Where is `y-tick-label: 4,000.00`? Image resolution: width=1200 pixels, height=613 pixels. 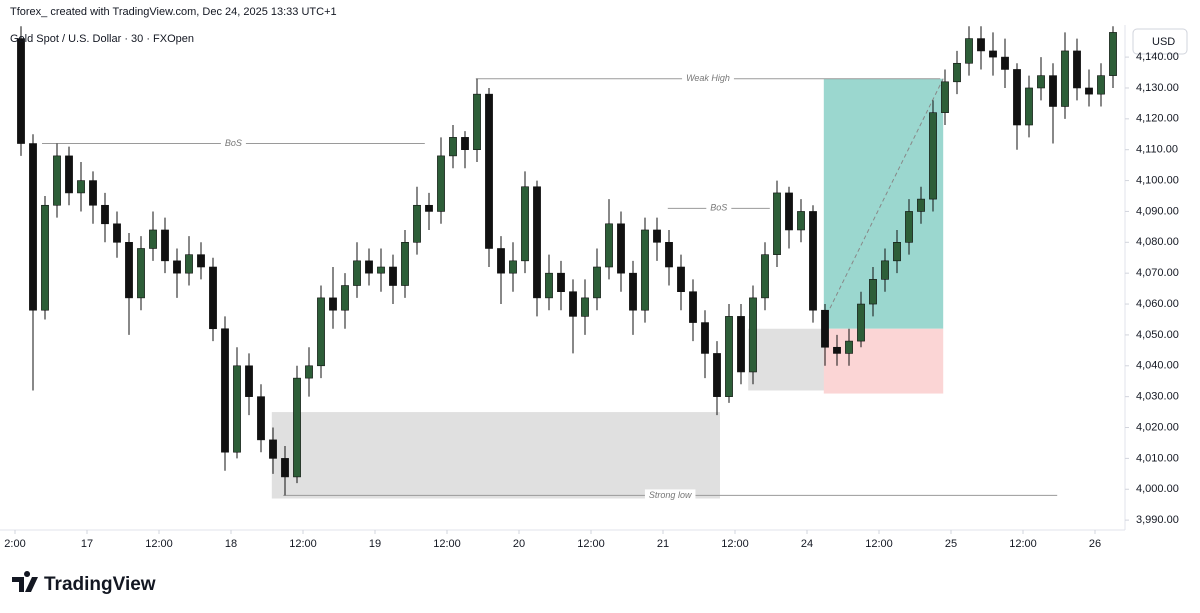
y-tick-label: 4,000.00 is located at coordinates (1157, 489).